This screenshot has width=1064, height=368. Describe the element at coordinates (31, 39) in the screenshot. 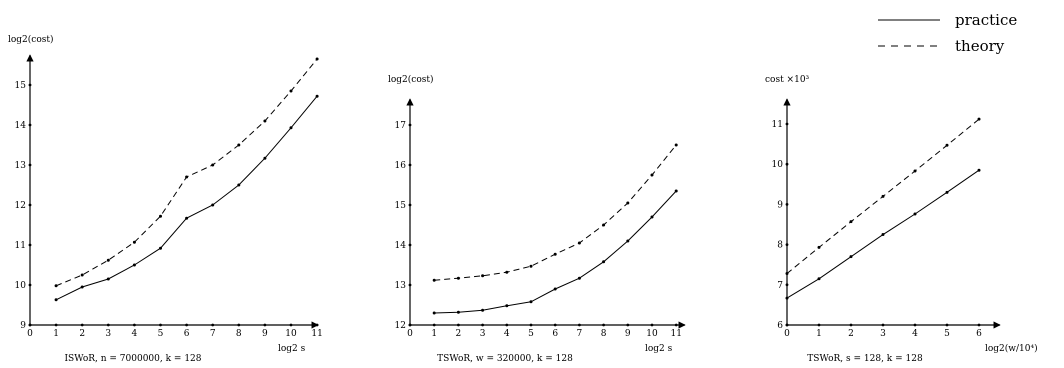

I see `y-axis-label: log2(cost)` at that location.